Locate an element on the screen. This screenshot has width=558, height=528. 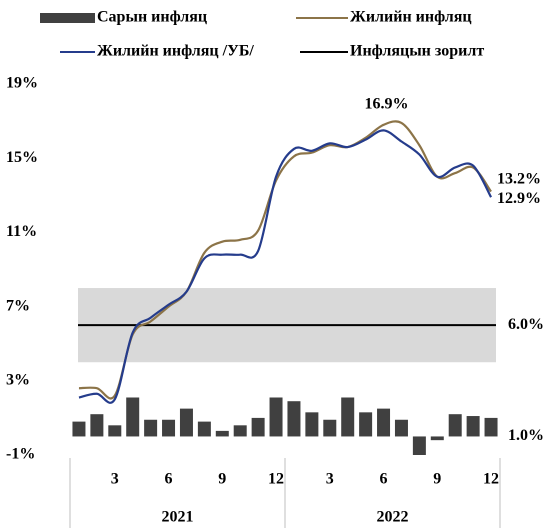
data-label: 1.0% is located at coordinates (526, 435).